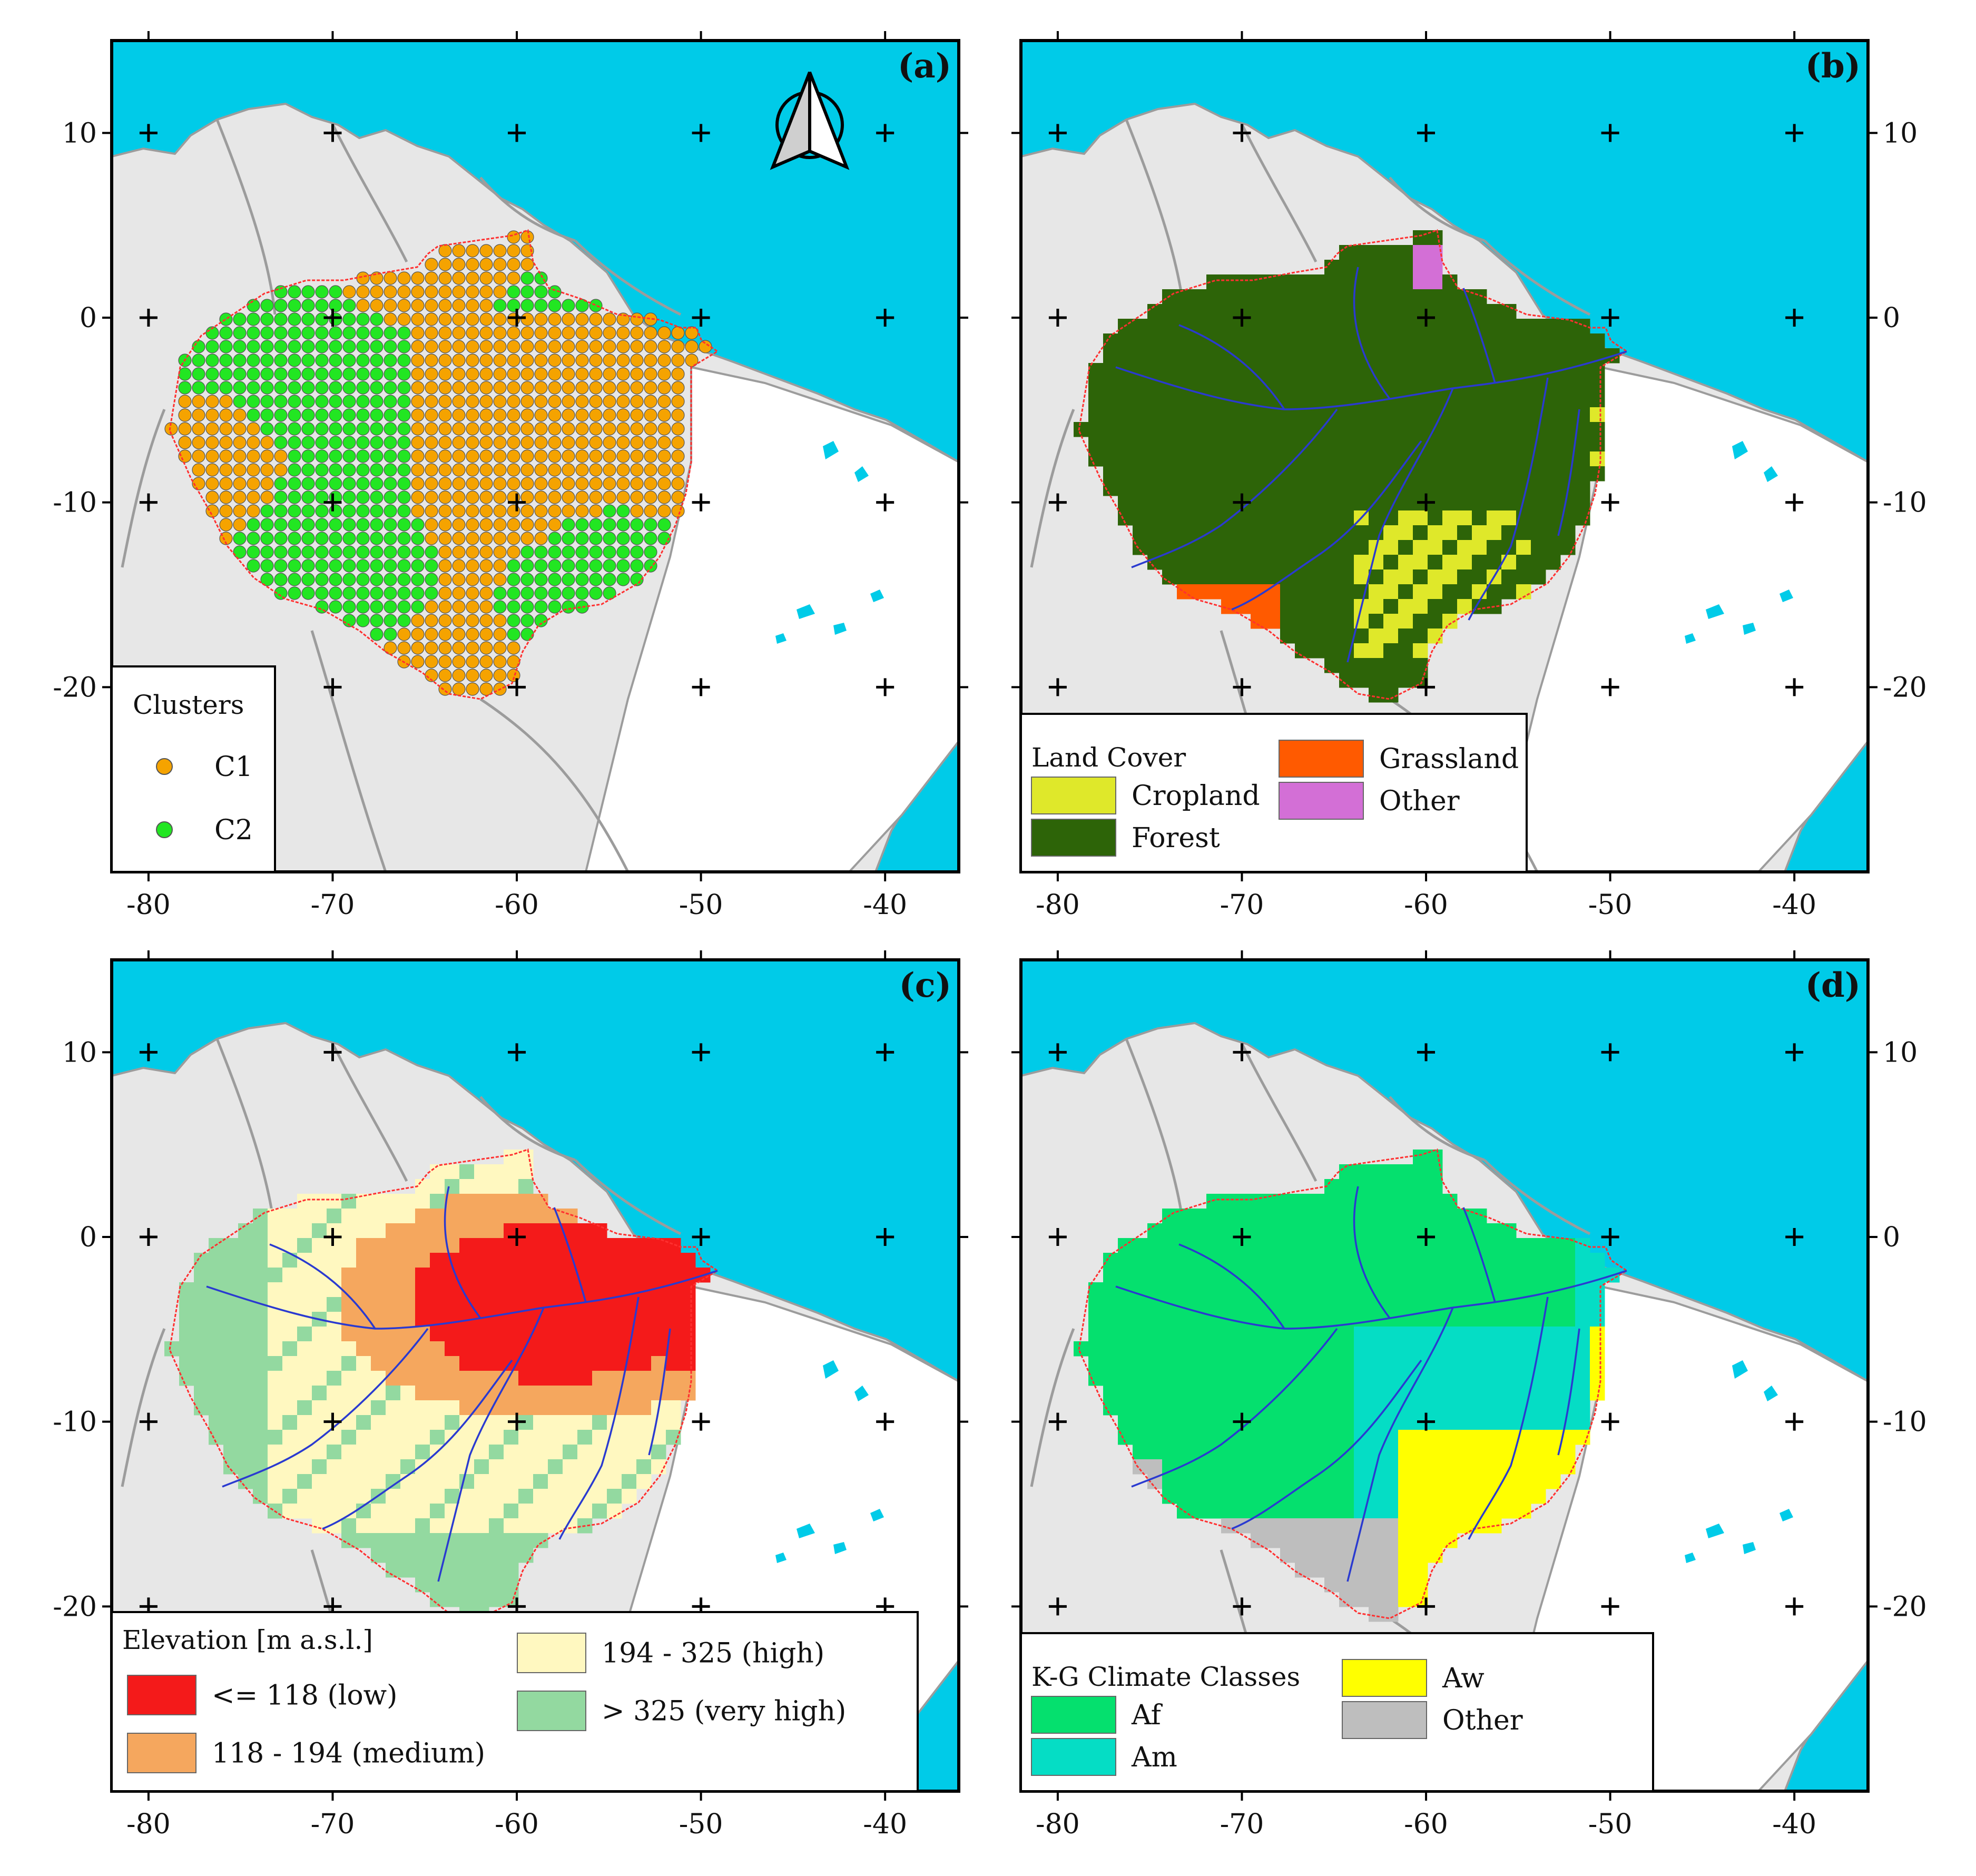  I want to click on x-tick-label: -60, so click(517, 905).